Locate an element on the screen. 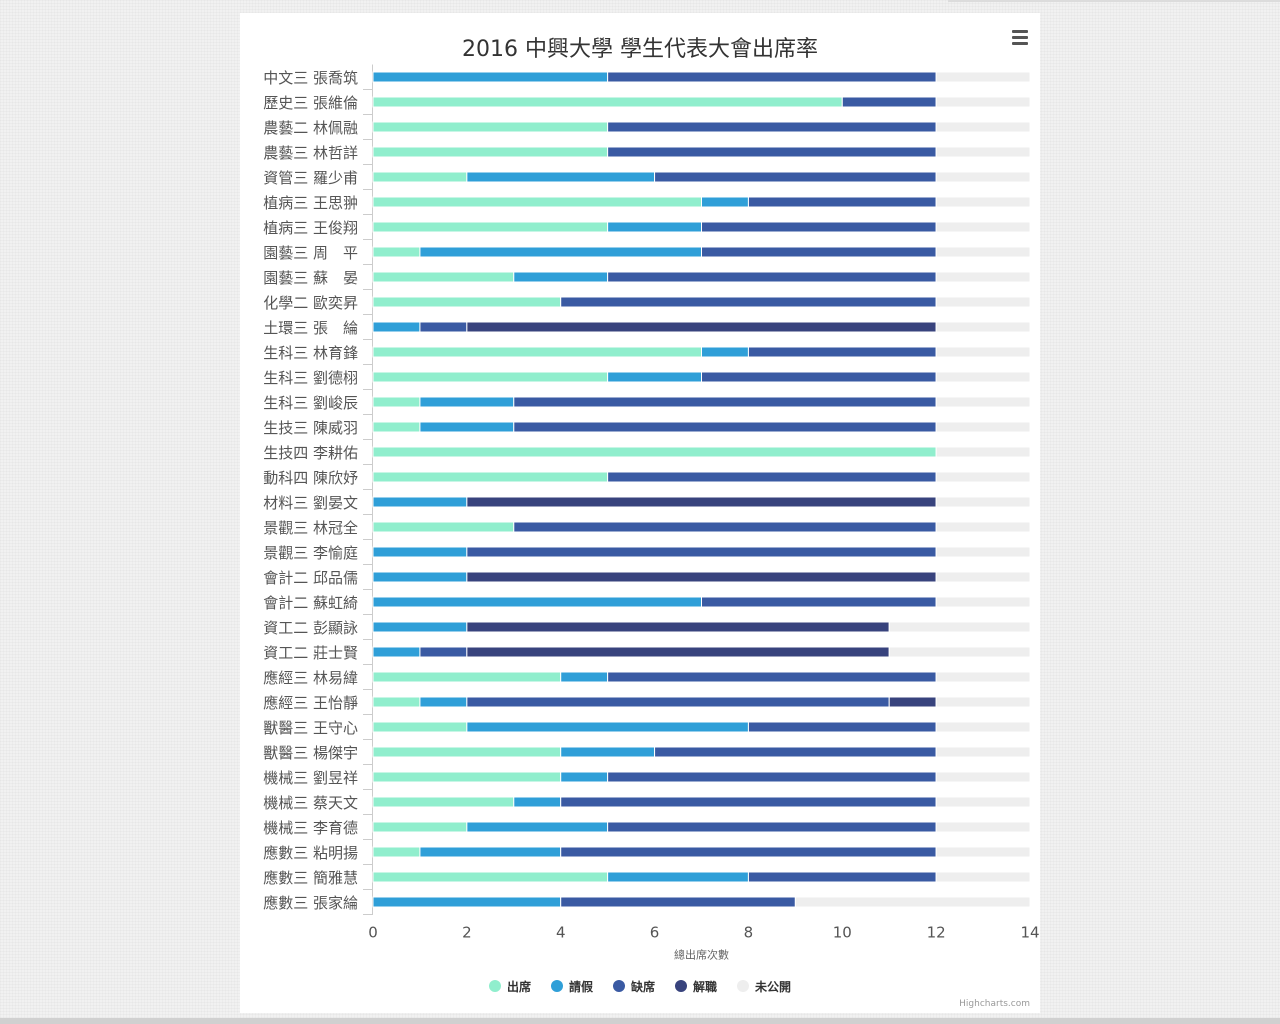 This screenshot has height=1024, width=1280. highcharts-credits: Highcharts.com is located at coordinates (994, 1004).